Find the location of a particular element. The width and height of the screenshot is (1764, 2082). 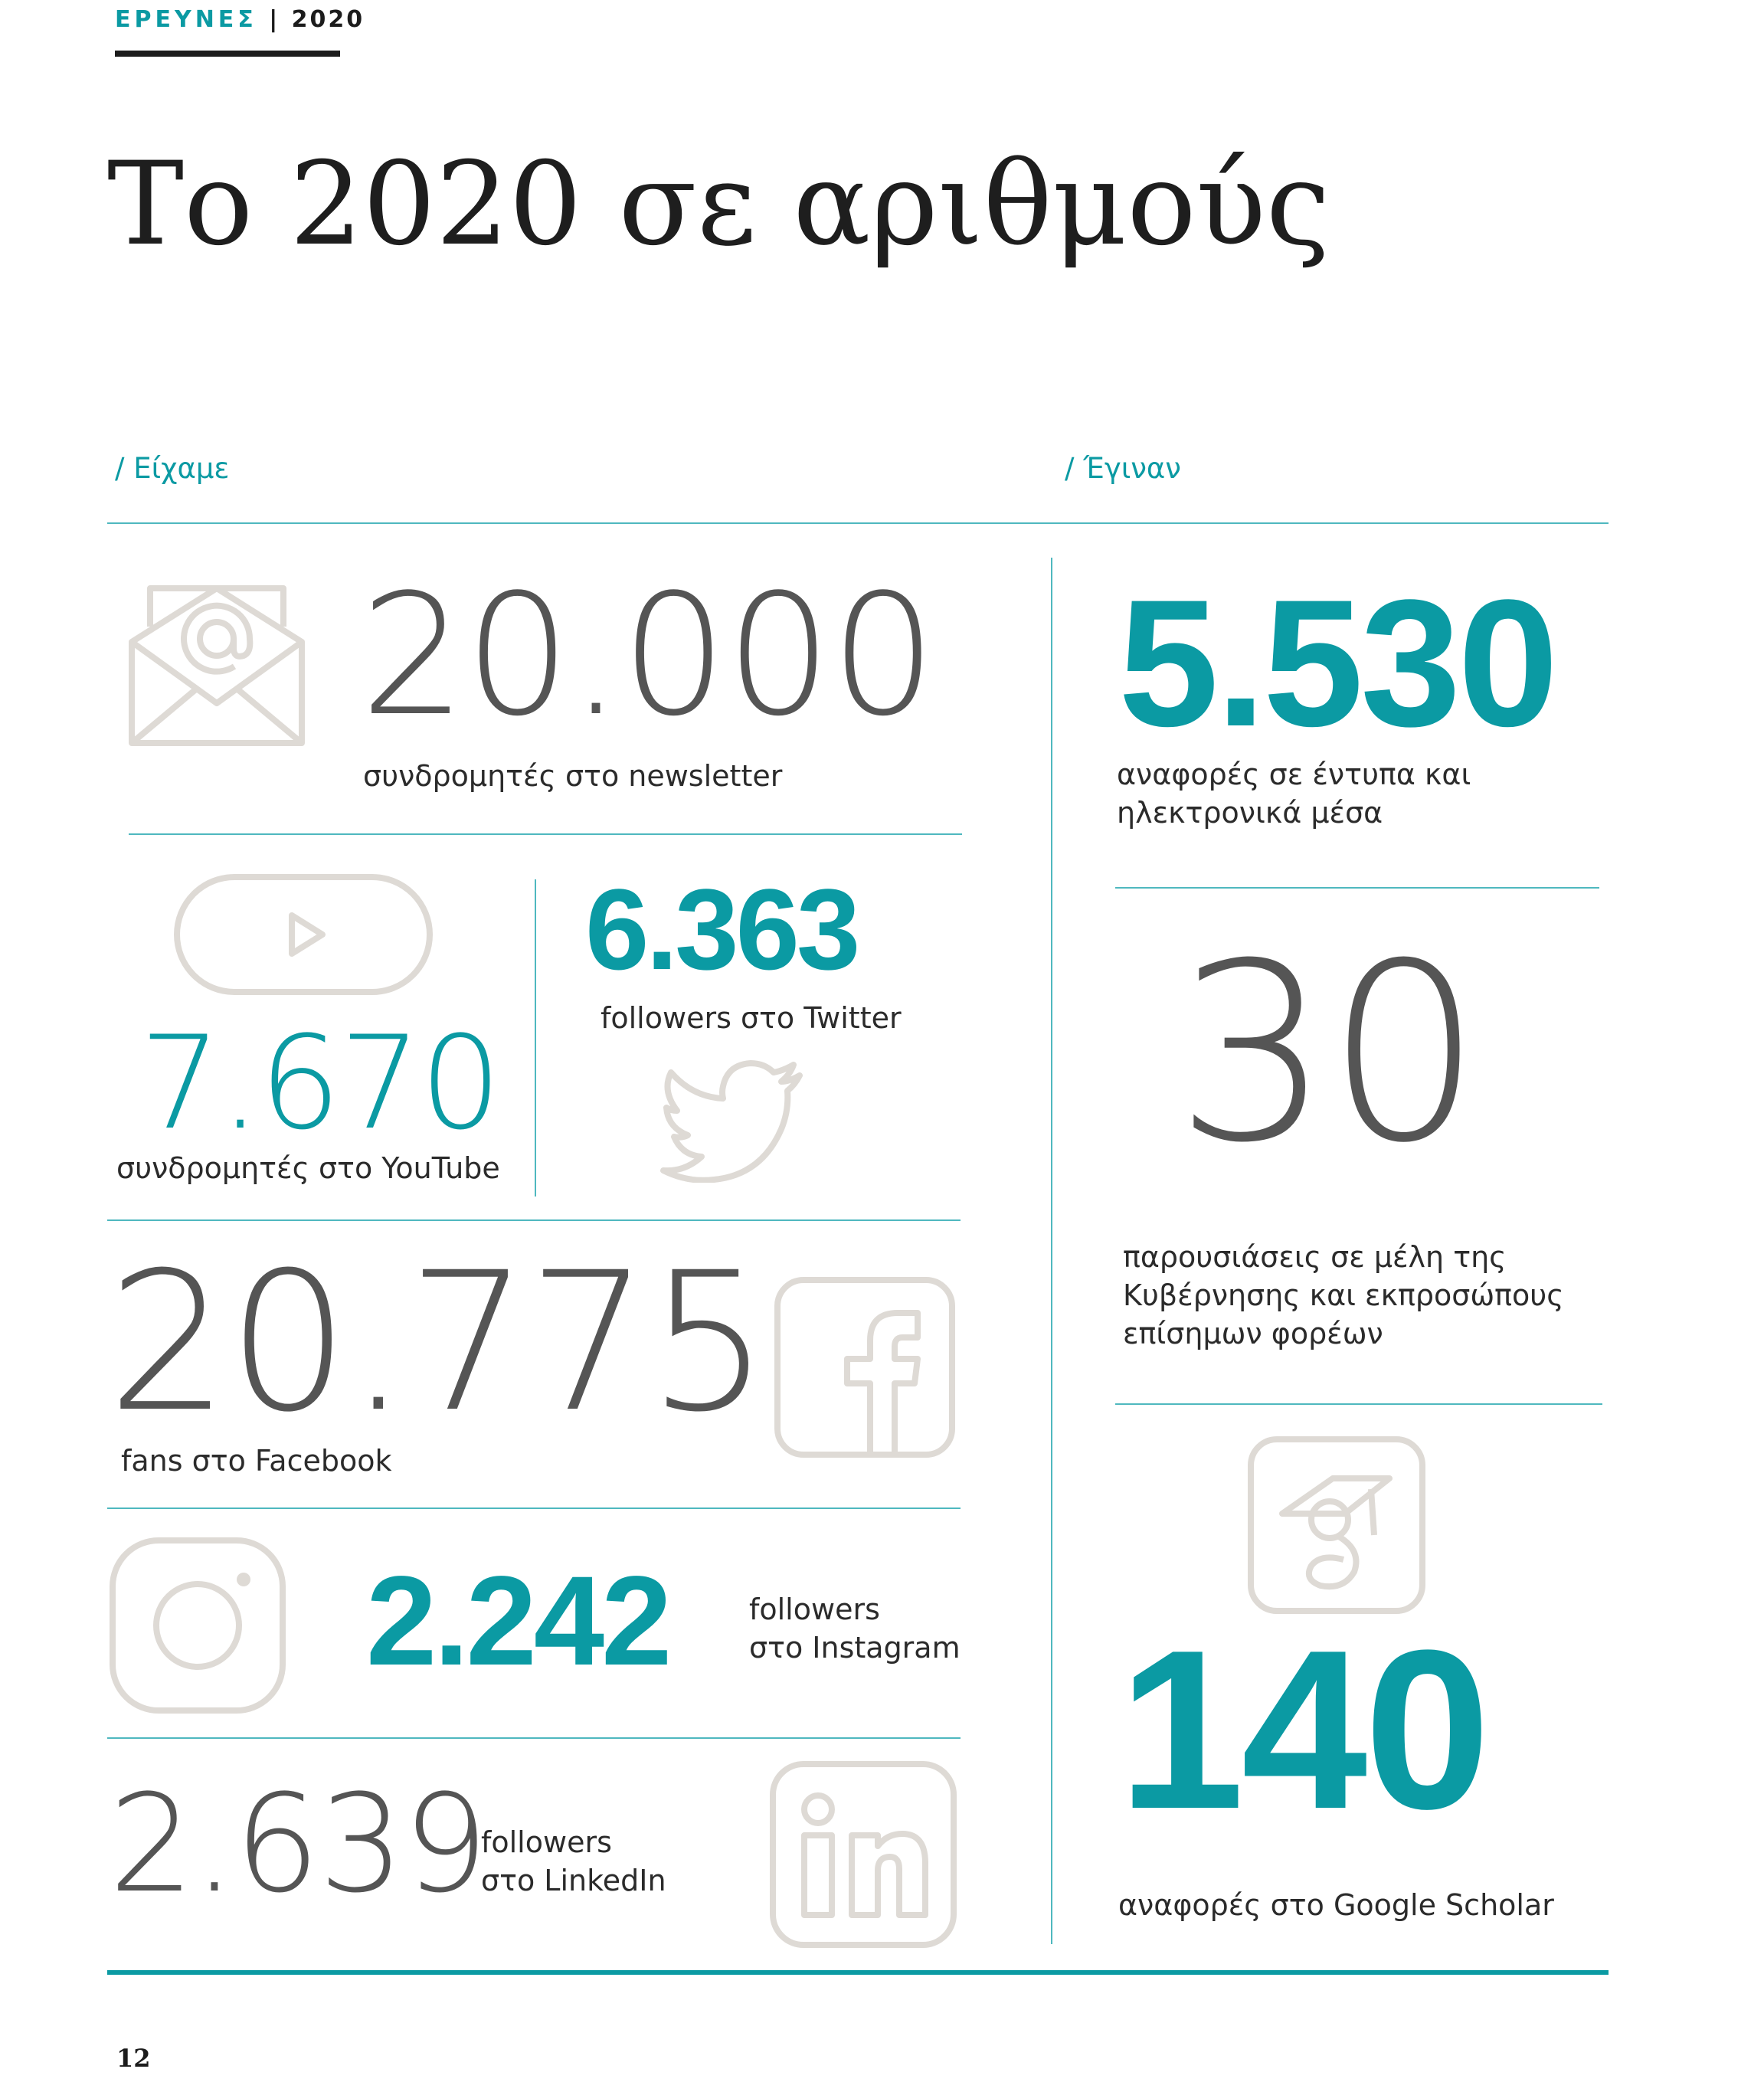

instagram-caption: followers στο Instagram is located at coordinates (855, 1628).